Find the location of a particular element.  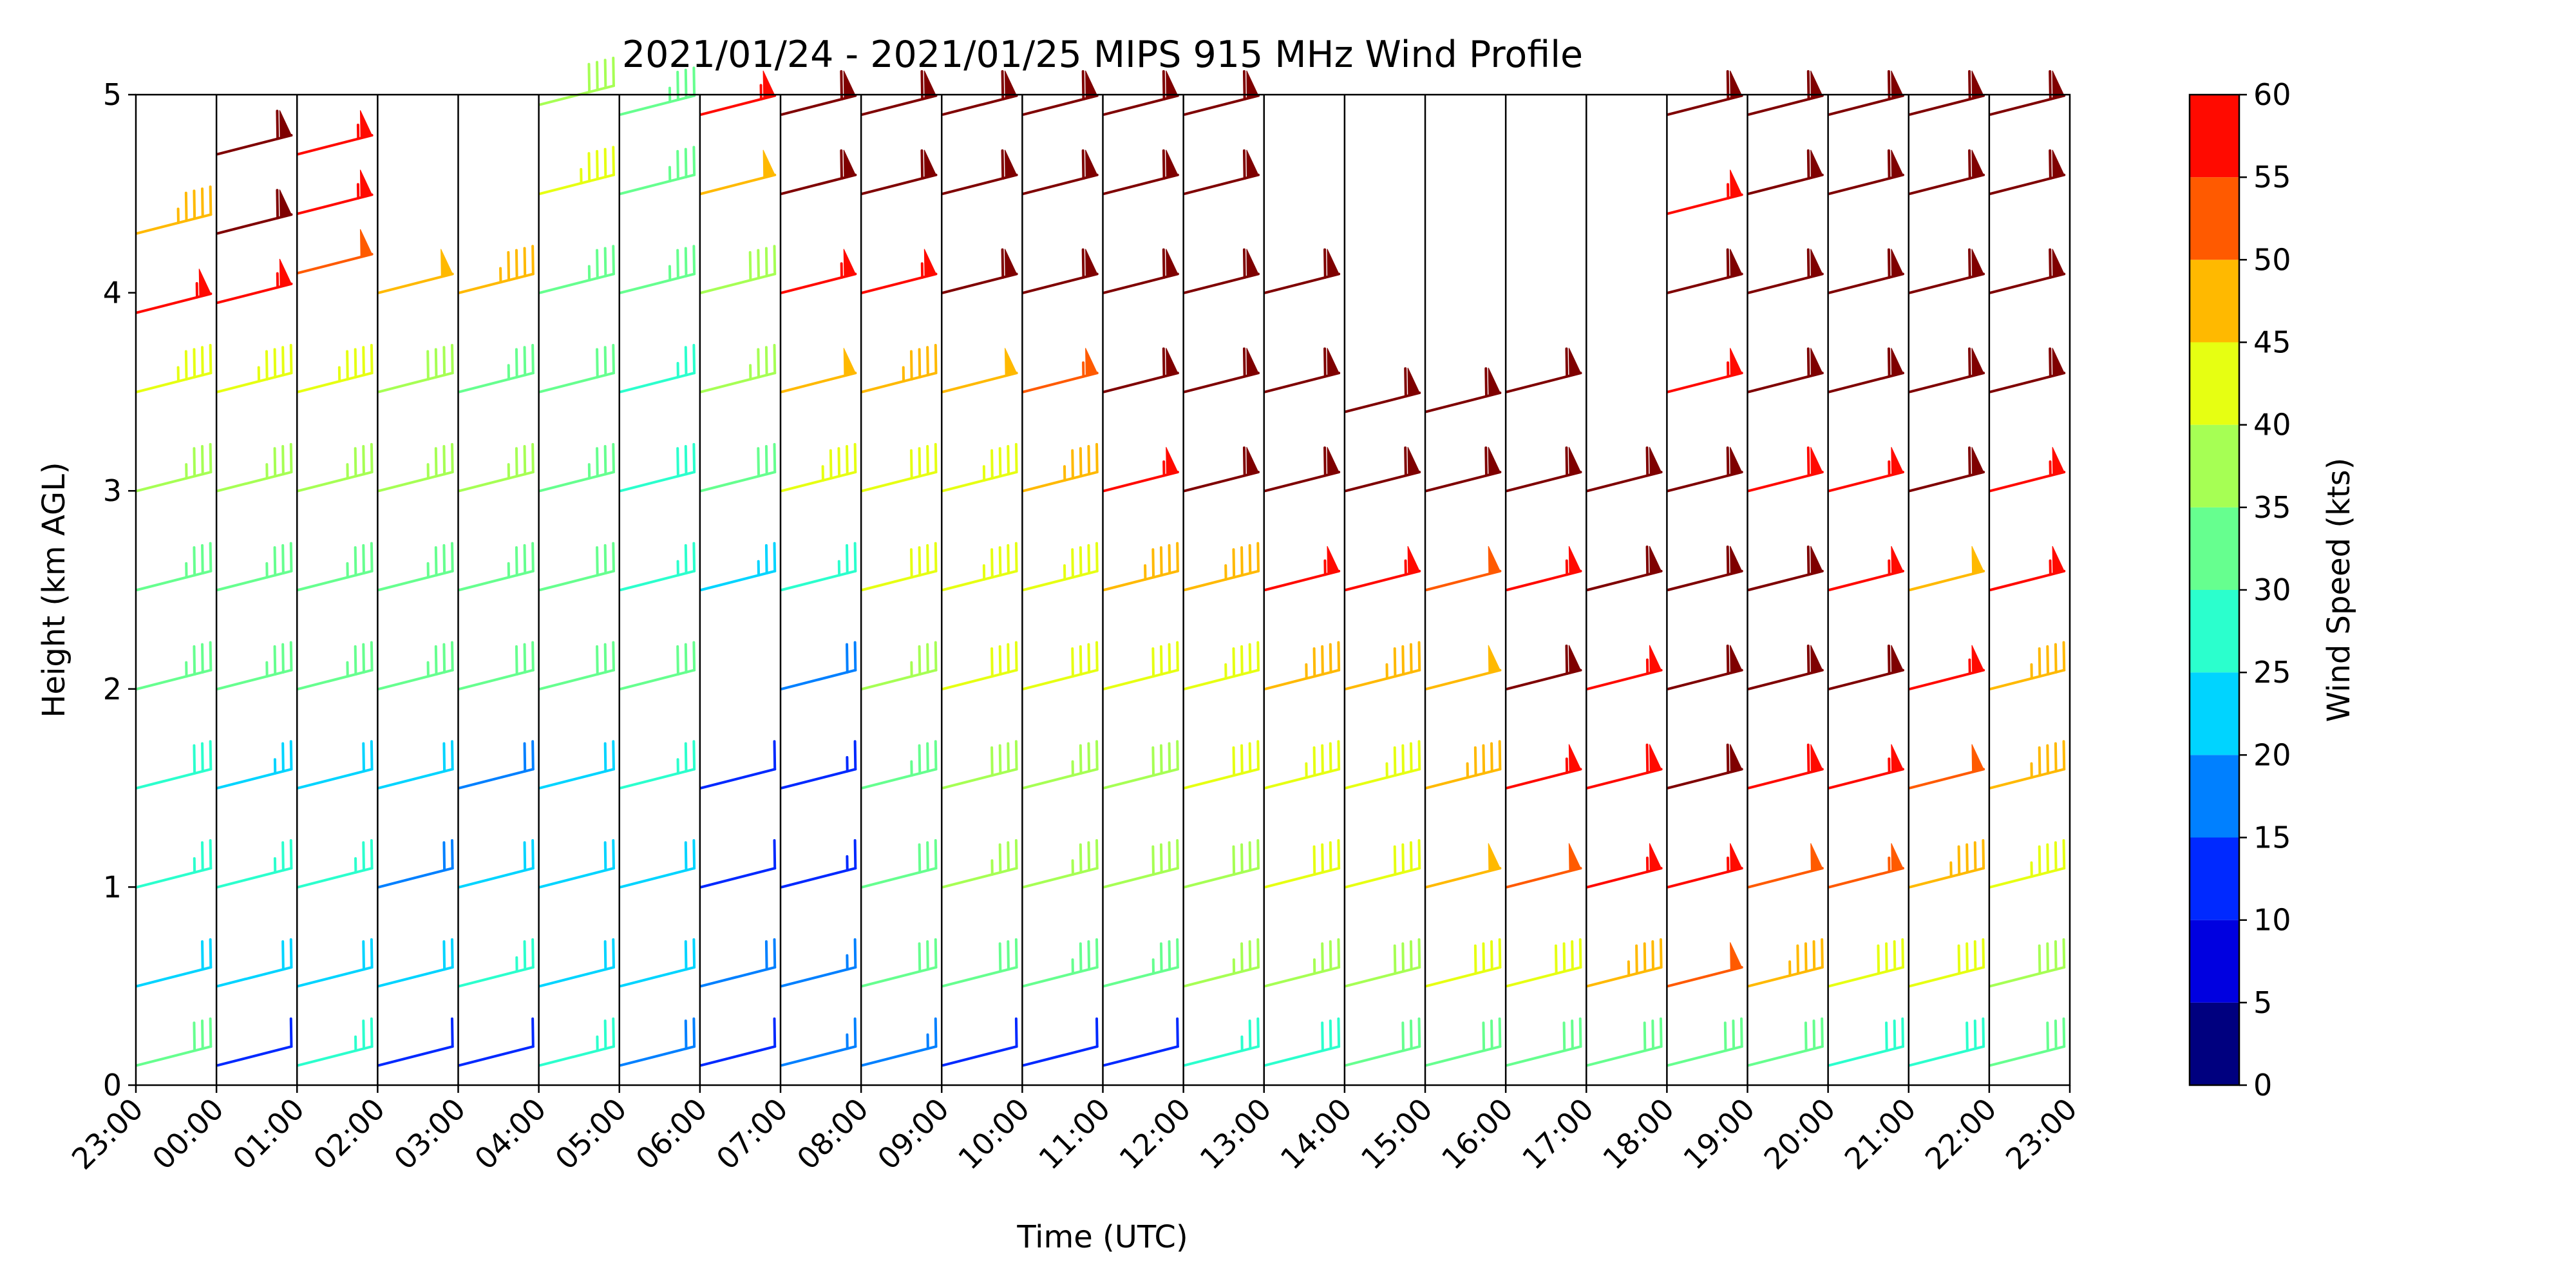

colorbar-segments is located at coordinates (2214, 590).